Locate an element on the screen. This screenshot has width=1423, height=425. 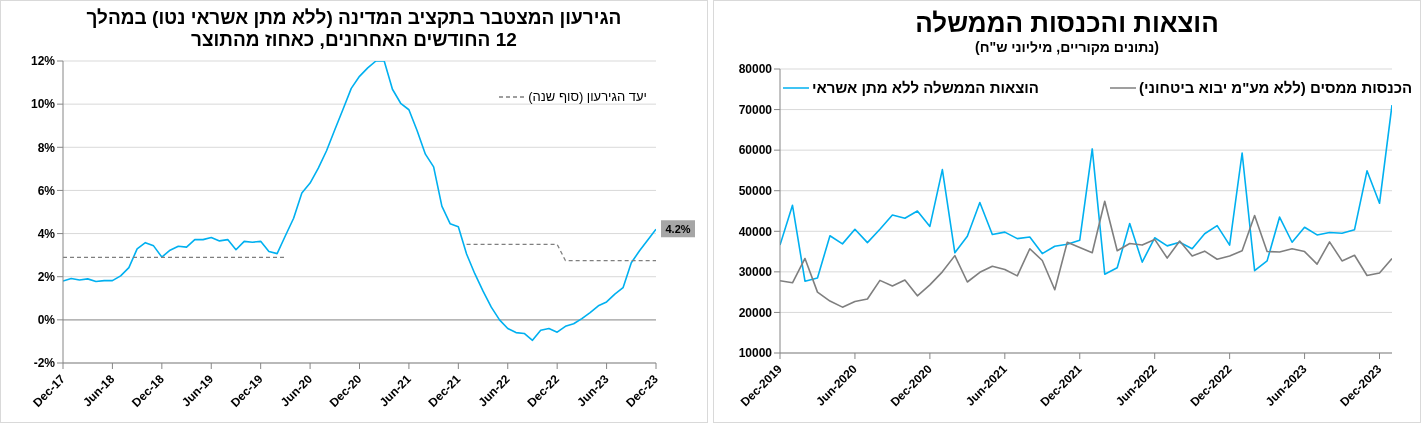
y-tick-label: 10000 is located at coordinates (755, 353).